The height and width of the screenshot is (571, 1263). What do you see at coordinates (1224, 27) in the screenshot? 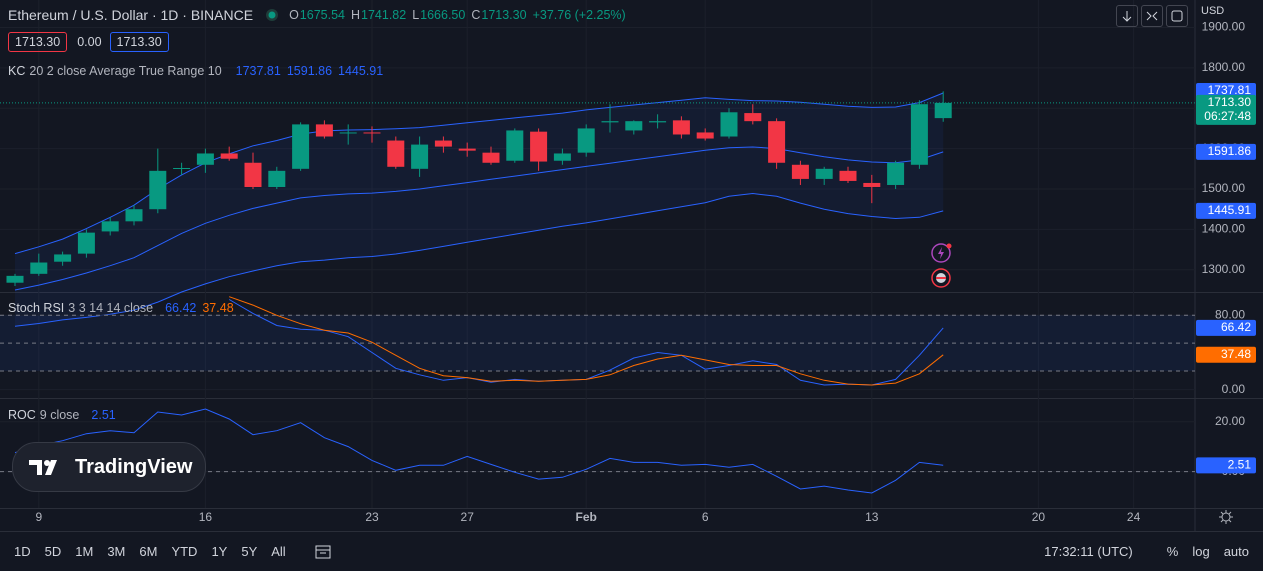
I see `y-tick-label: 1900.00` at bounding box center [1224, 27].